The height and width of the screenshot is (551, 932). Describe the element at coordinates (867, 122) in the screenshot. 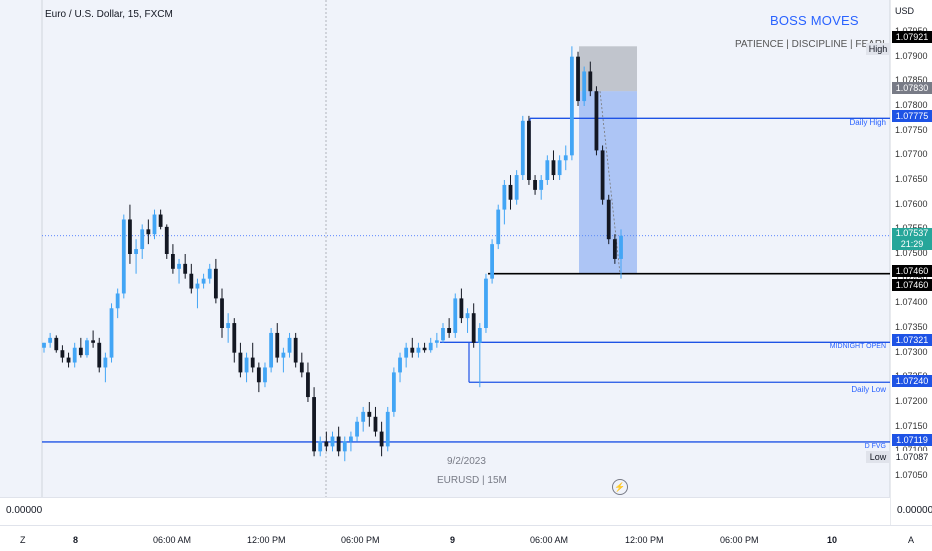

I see `daily-high-label: Daily High` at that location.